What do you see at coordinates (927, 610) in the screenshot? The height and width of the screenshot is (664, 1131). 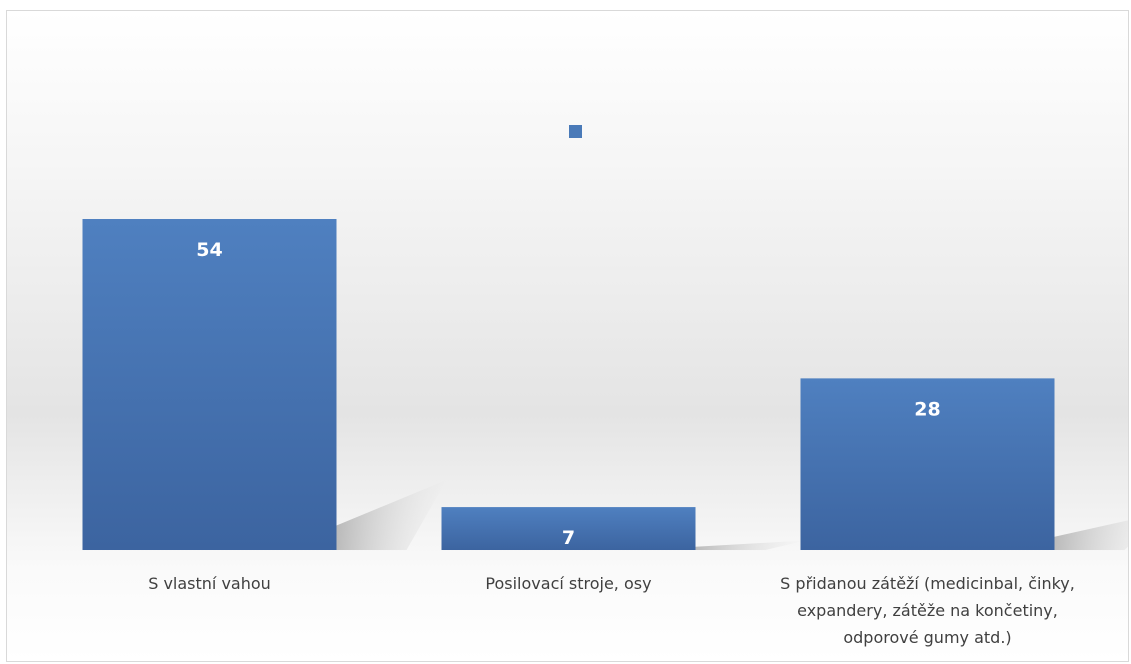 I see `category-label: expandery, zátěže na končetiny,` at bounding box center [927, 610].